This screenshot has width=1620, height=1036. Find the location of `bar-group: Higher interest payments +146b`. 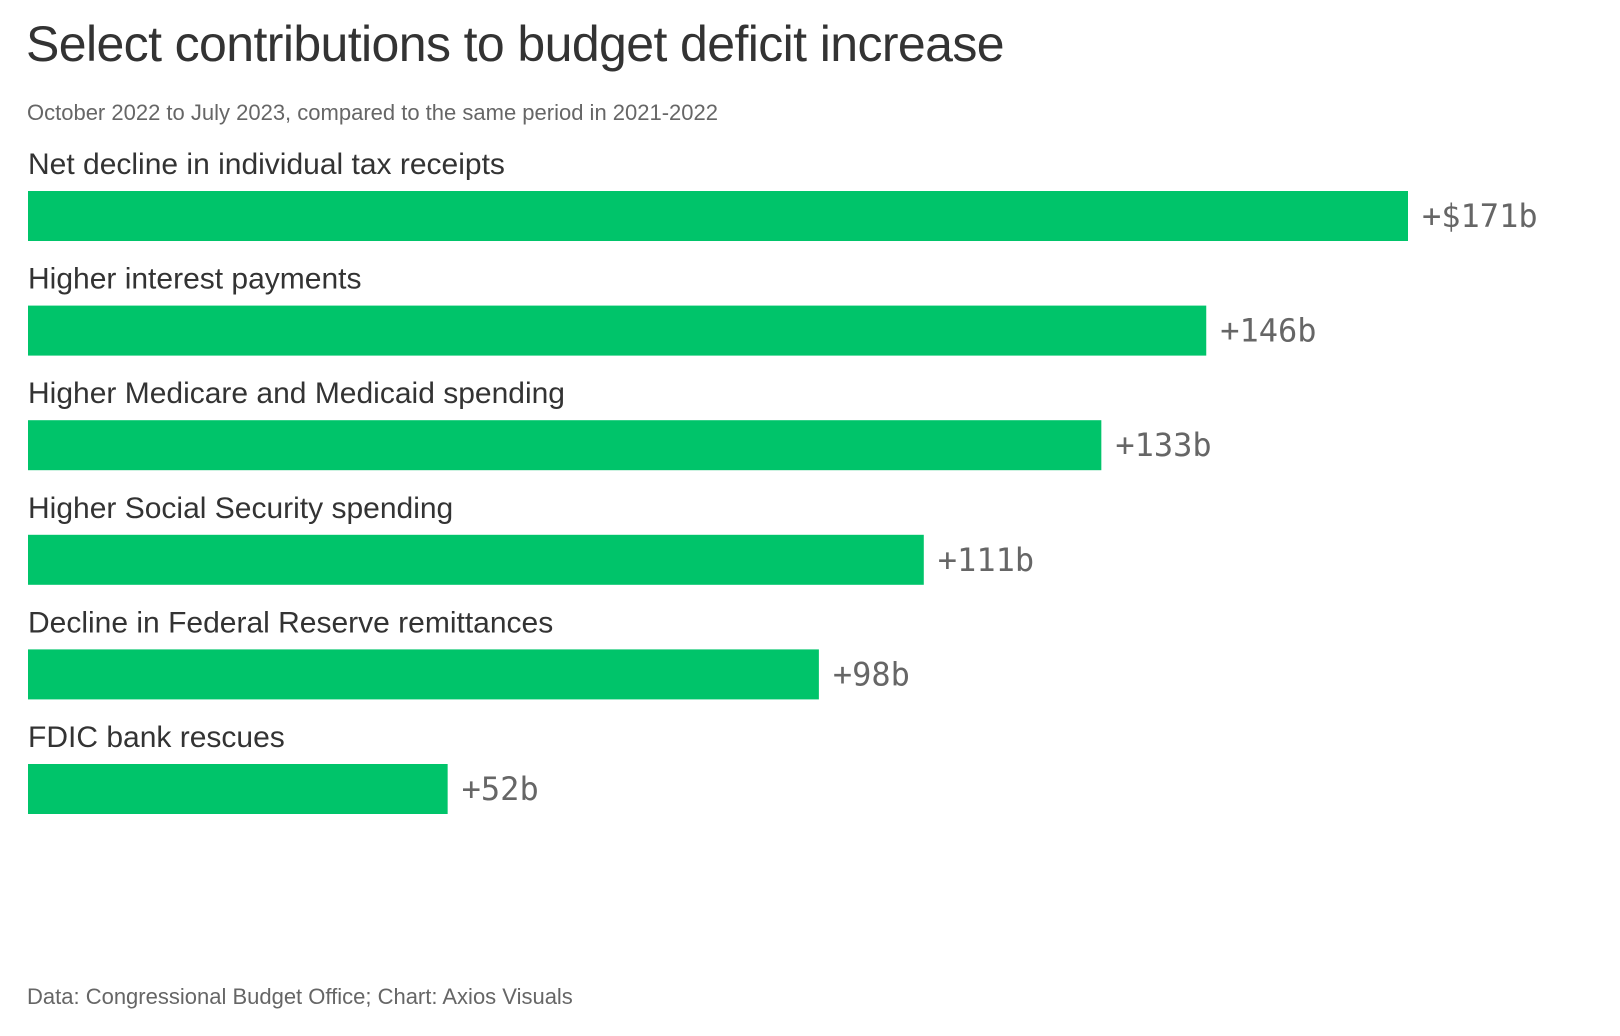

bar-group: Higher interest payments +146b is located at coordinates (672, 309).